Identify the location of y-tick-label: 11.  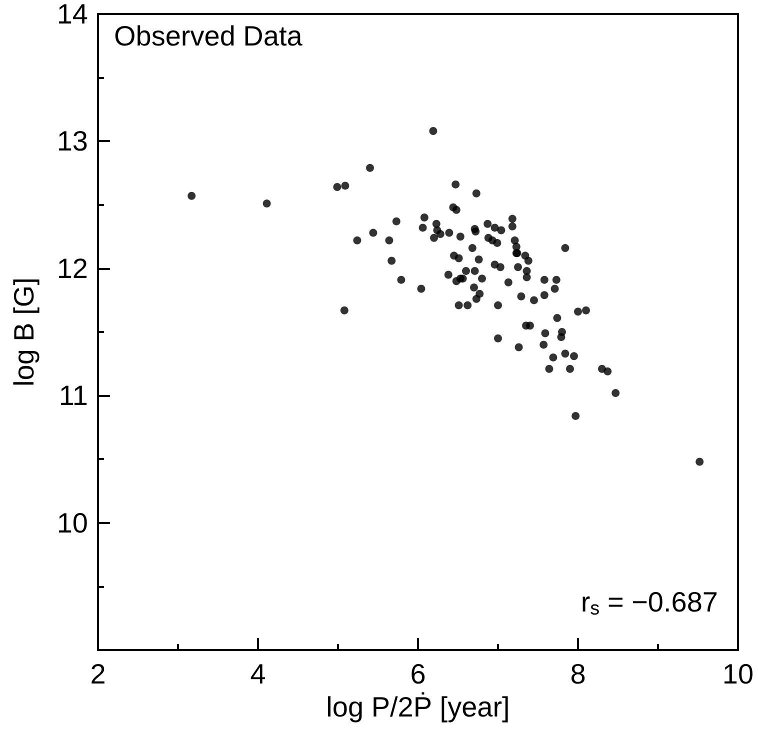
(73, 396).